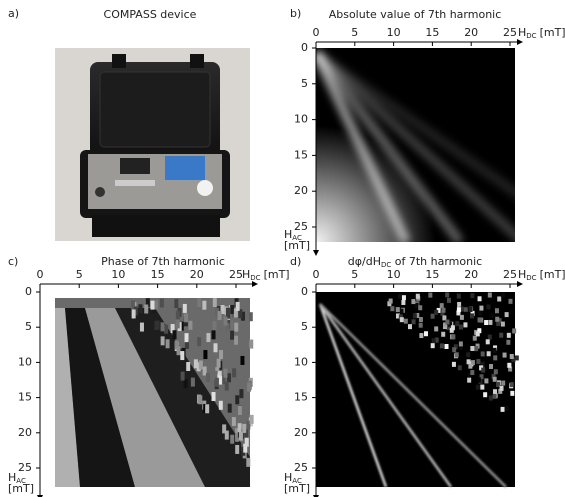 The image size is (565, 497). What do you see at coordinates (541, 275) in the screenshot?
I see `axis-label: HDC [mT]` at bounding box center [541, 275].